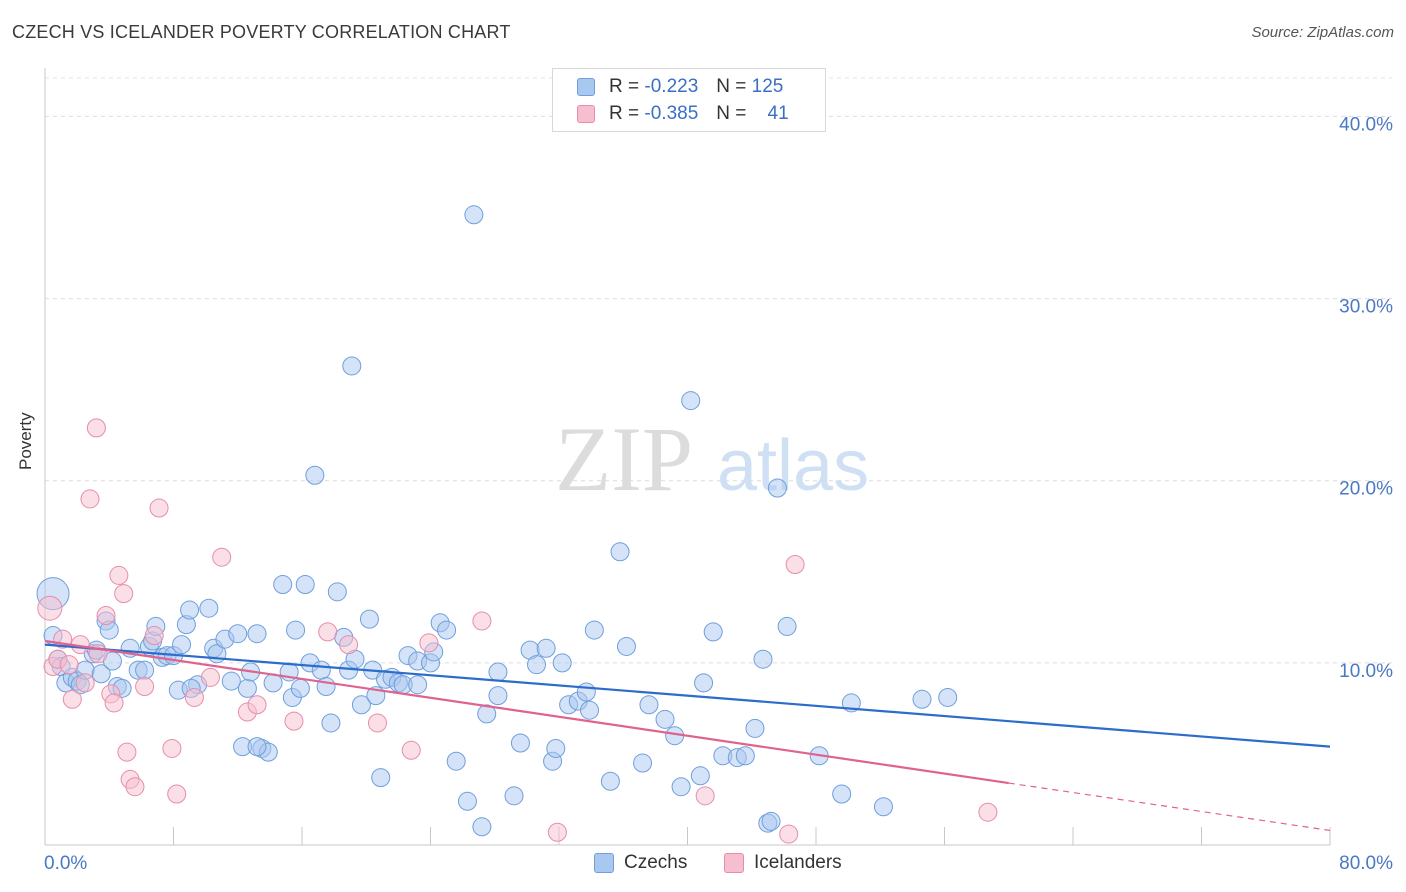 The height and width of the screenshot is (892, 1406). What do you see at coordinates (656, 862) in the screenshot?
I see `legend-label-czechs: Czechs` at bounding box center [656, 862].